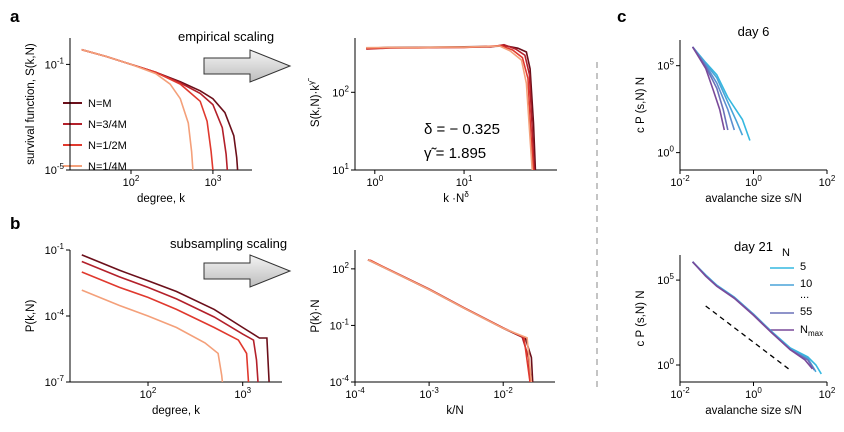 The width and height of the screenshot is (844, 432). Describe the element at coordinates (454, 411) in the screenshot. I see `x-label-b-right: k/N` at that location.